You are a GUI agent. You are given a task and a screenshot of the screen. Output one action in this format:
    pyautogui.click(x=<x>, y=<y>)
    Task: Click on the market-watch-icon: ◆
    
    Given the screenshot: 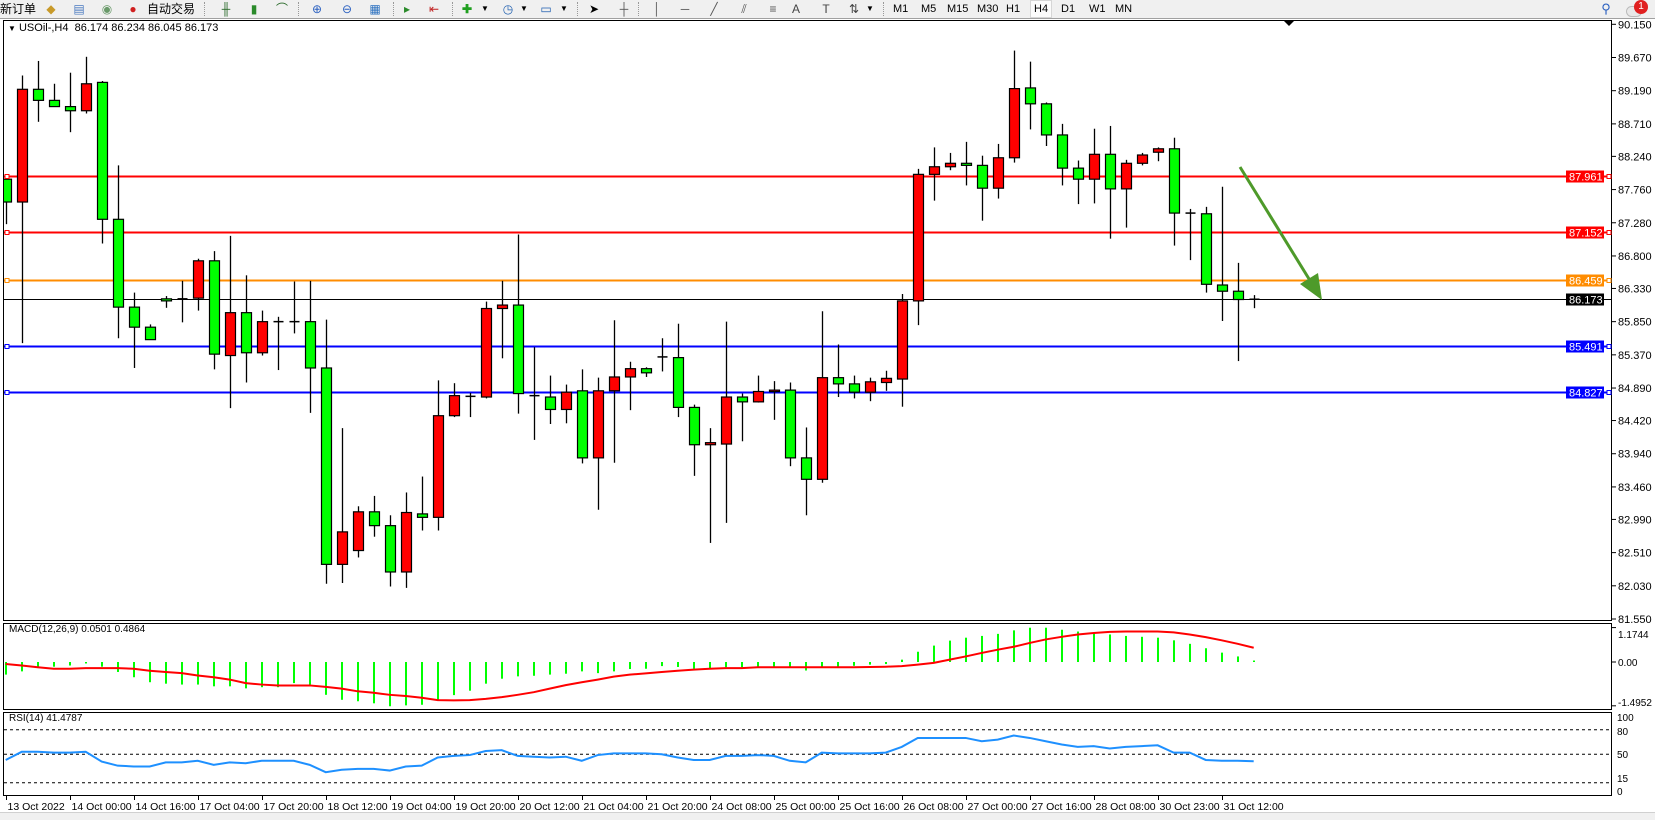 What is the action you would take?
    pyautogui.click(x=51, y=9)
    